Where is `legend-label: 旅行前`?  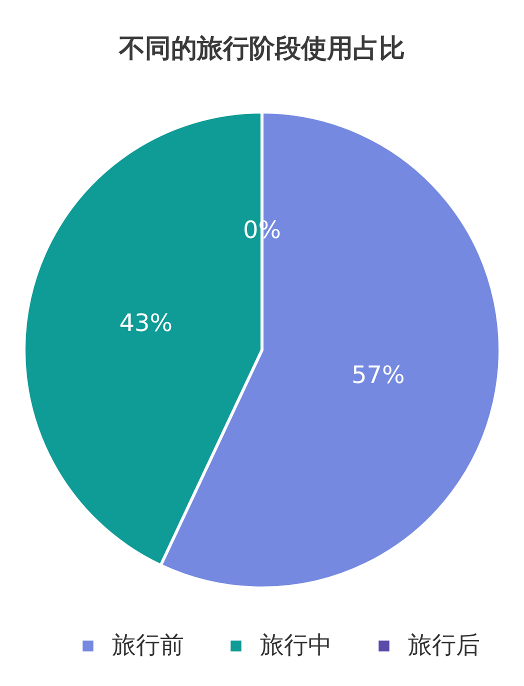 legend-label: 旅行前 is located at coordinates (148, 645).